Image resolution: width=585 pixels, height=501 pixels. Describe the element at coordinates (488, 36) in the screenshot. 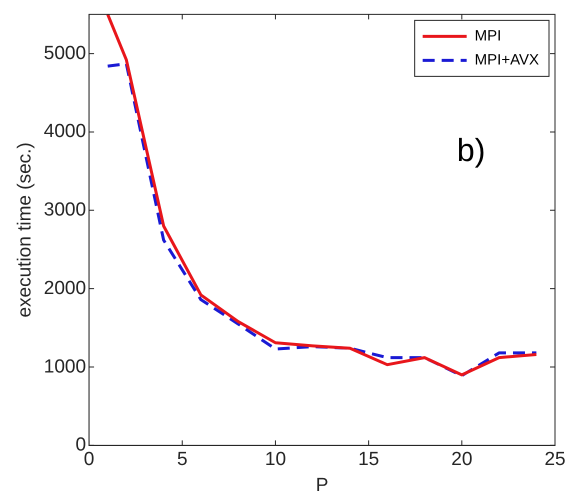

I see `legend-label: MPI` at that location.